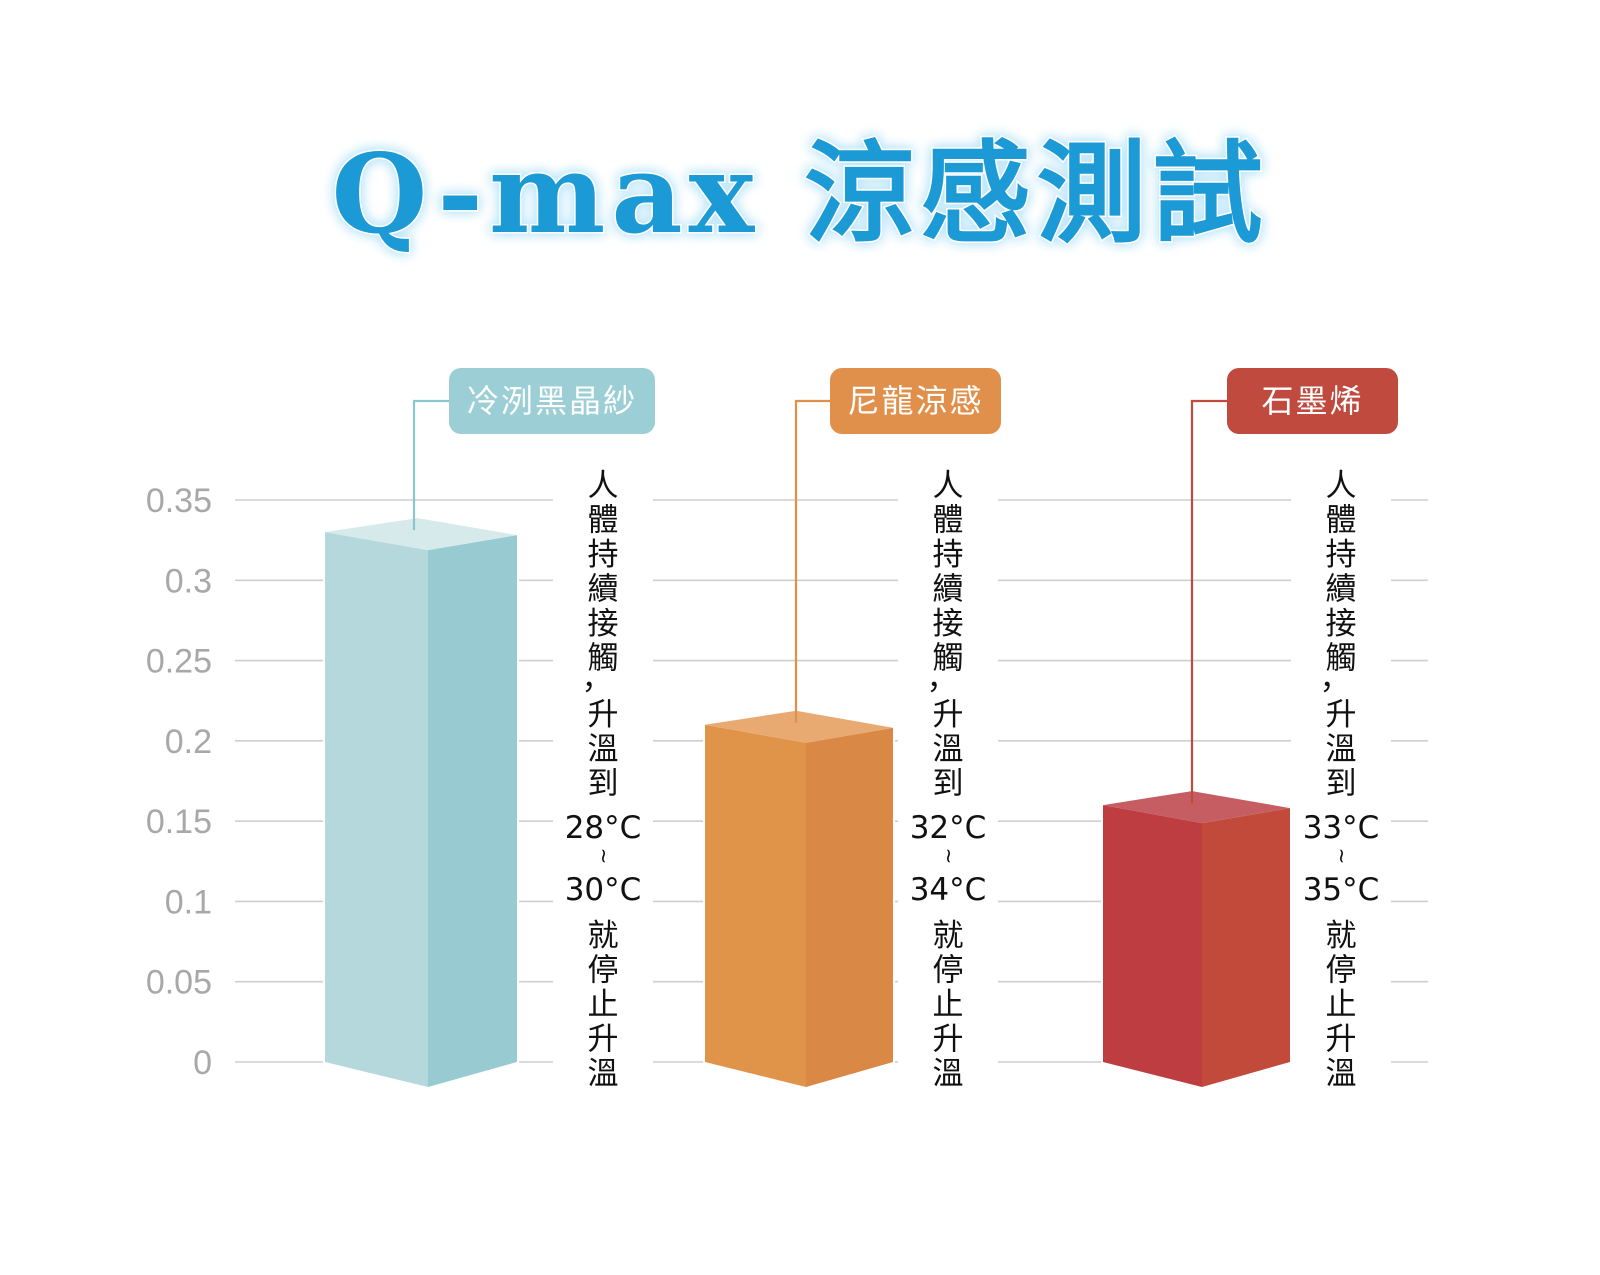 This screenshot has width=1600, height=1275. I want to click on category-label: 冷洌黑晶紗, so click(552, 401).